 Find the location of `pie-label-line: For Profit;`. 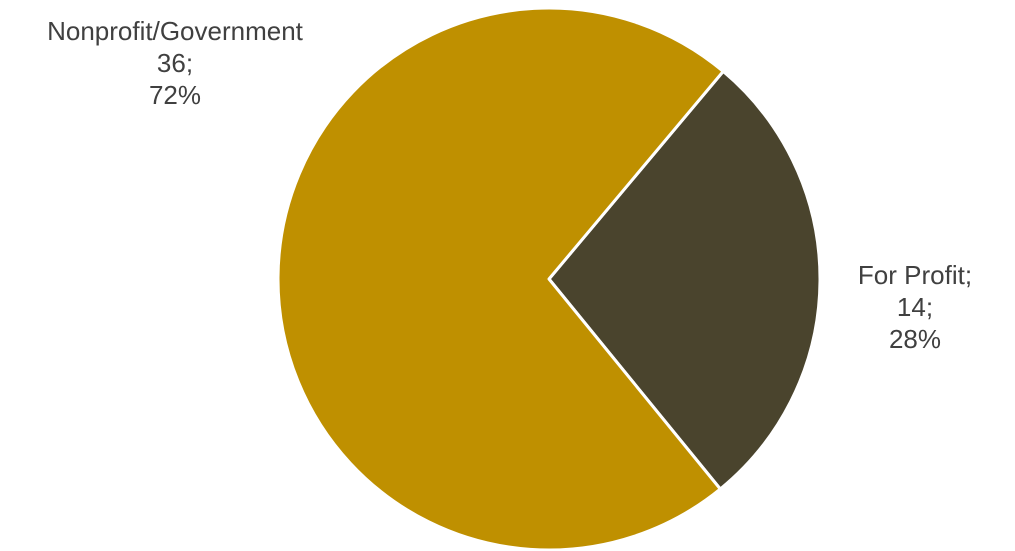

pie-label-line: For Profit; is located at coordinates (915, 275).